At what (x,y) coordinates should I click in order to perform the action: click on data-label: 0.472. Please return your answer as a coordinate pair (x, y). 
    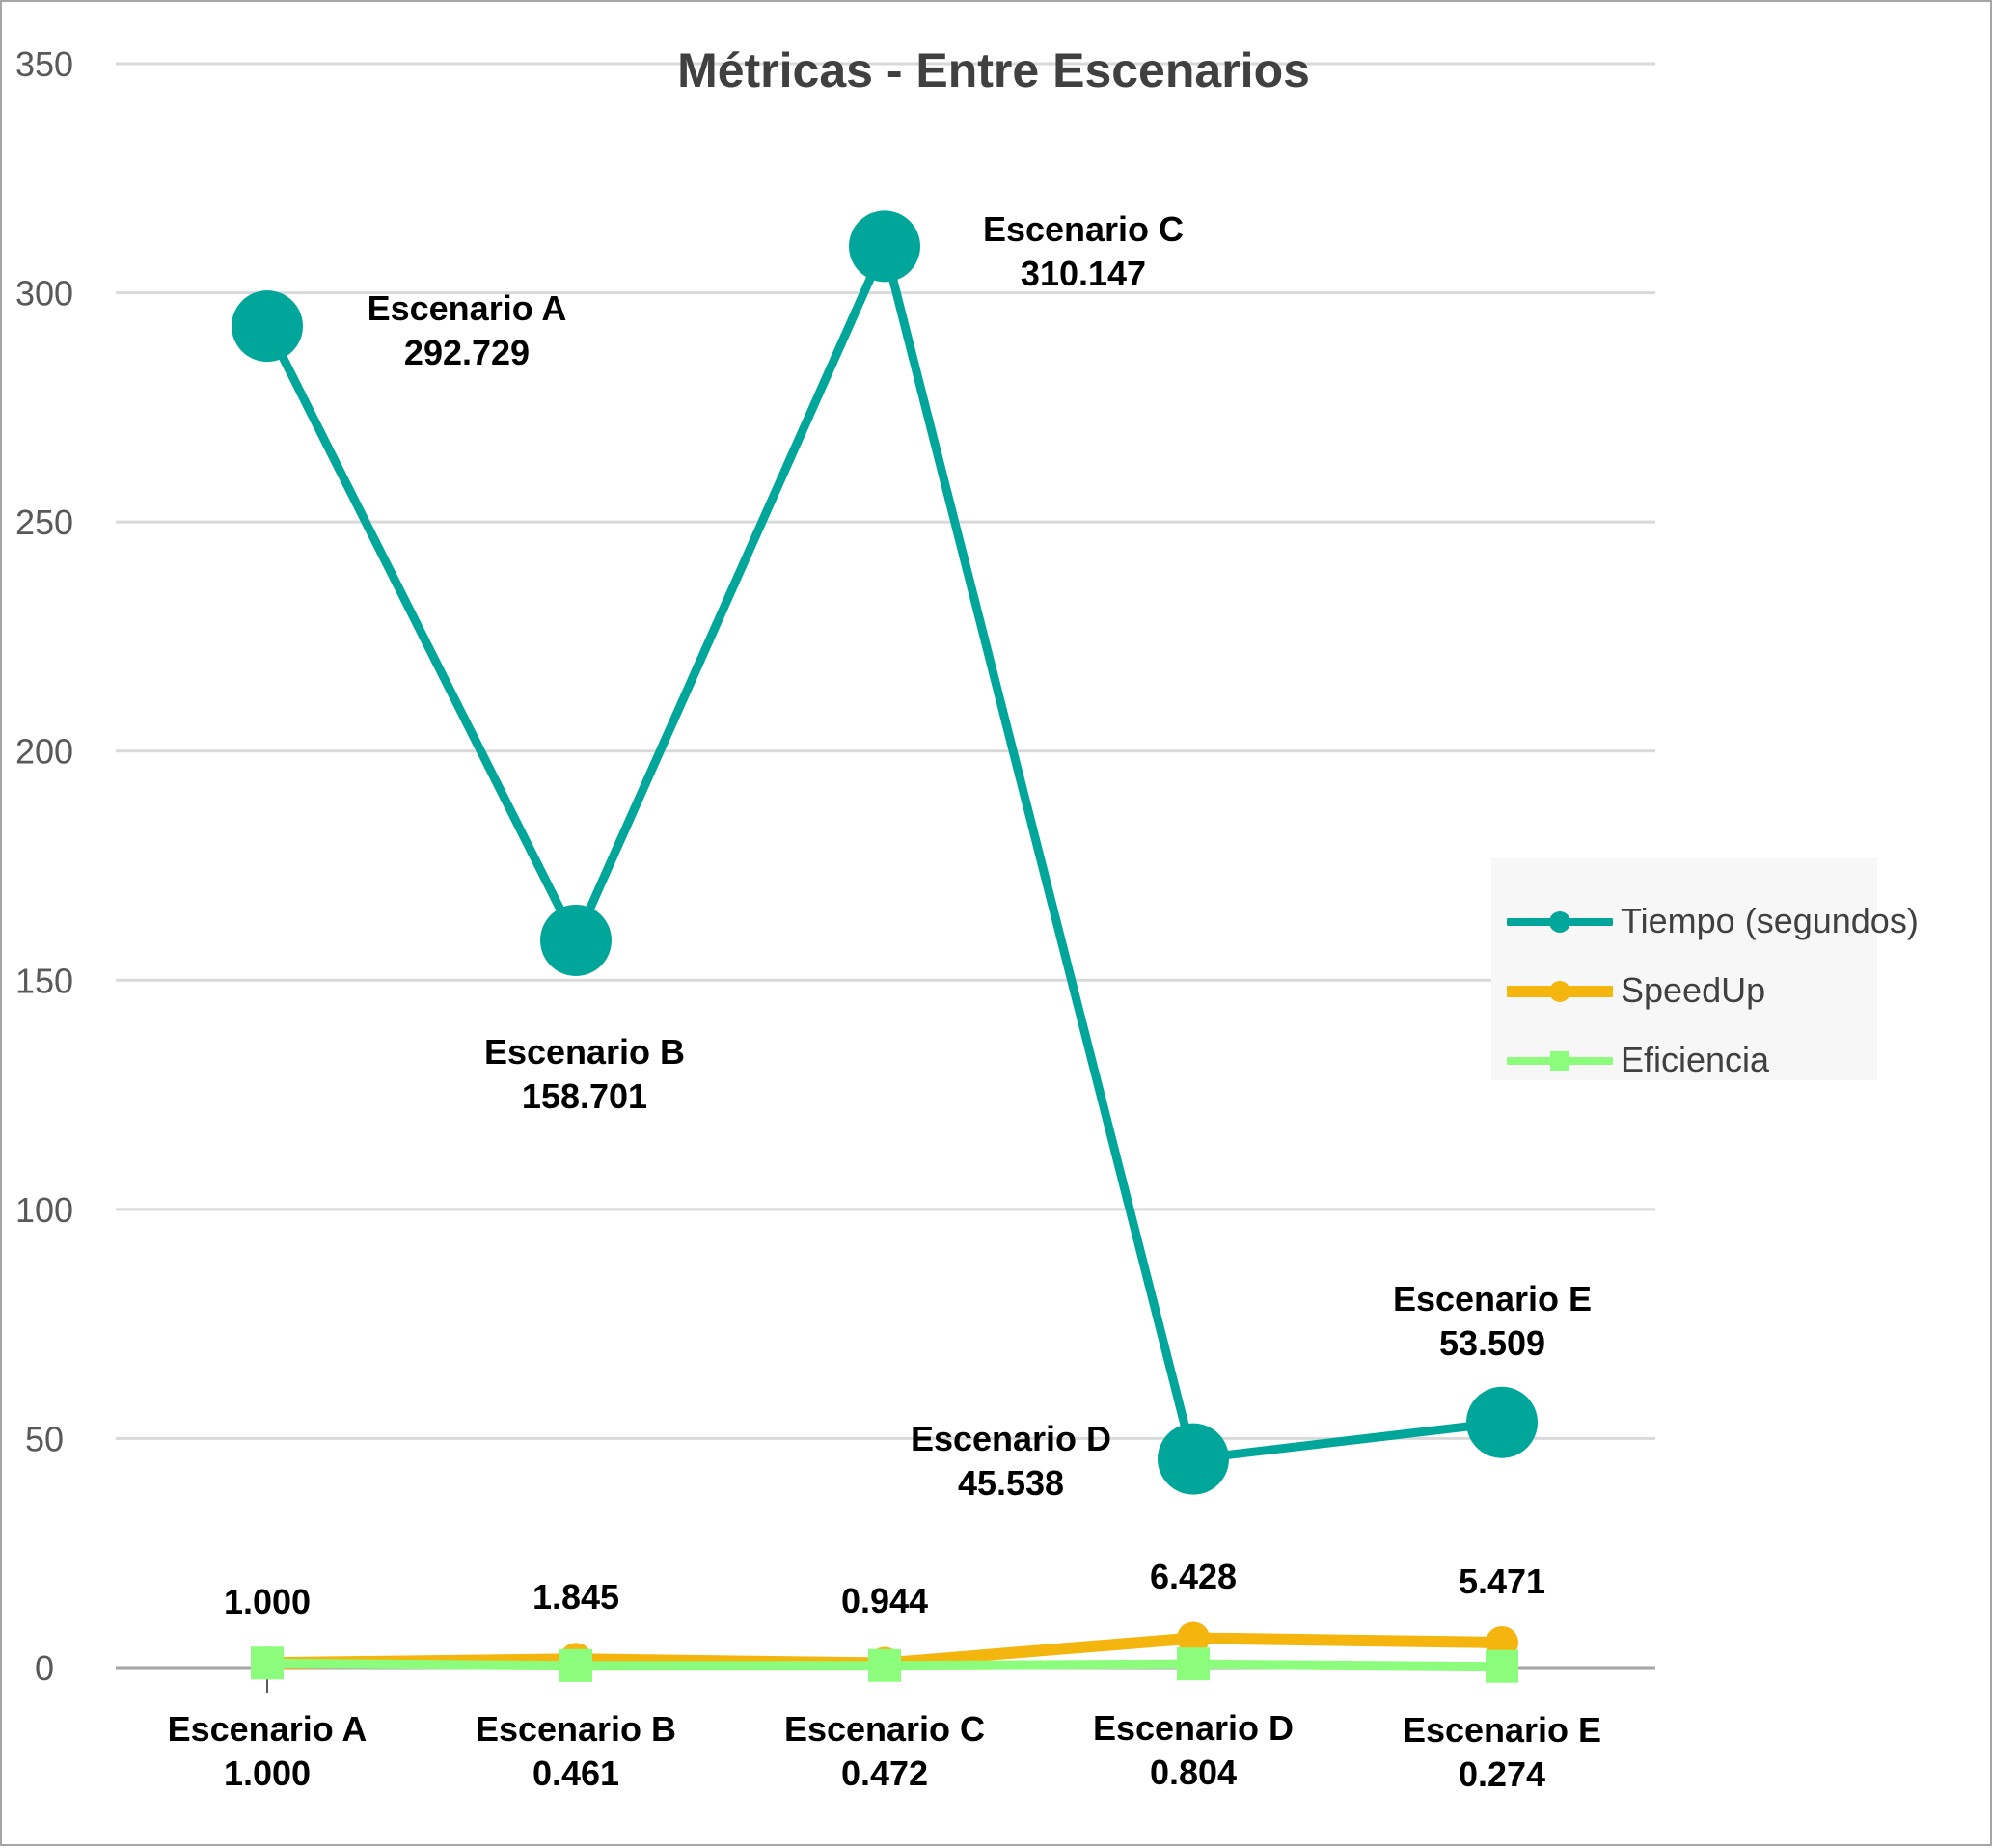
    Looking at the image, I should click on (884, 1773).